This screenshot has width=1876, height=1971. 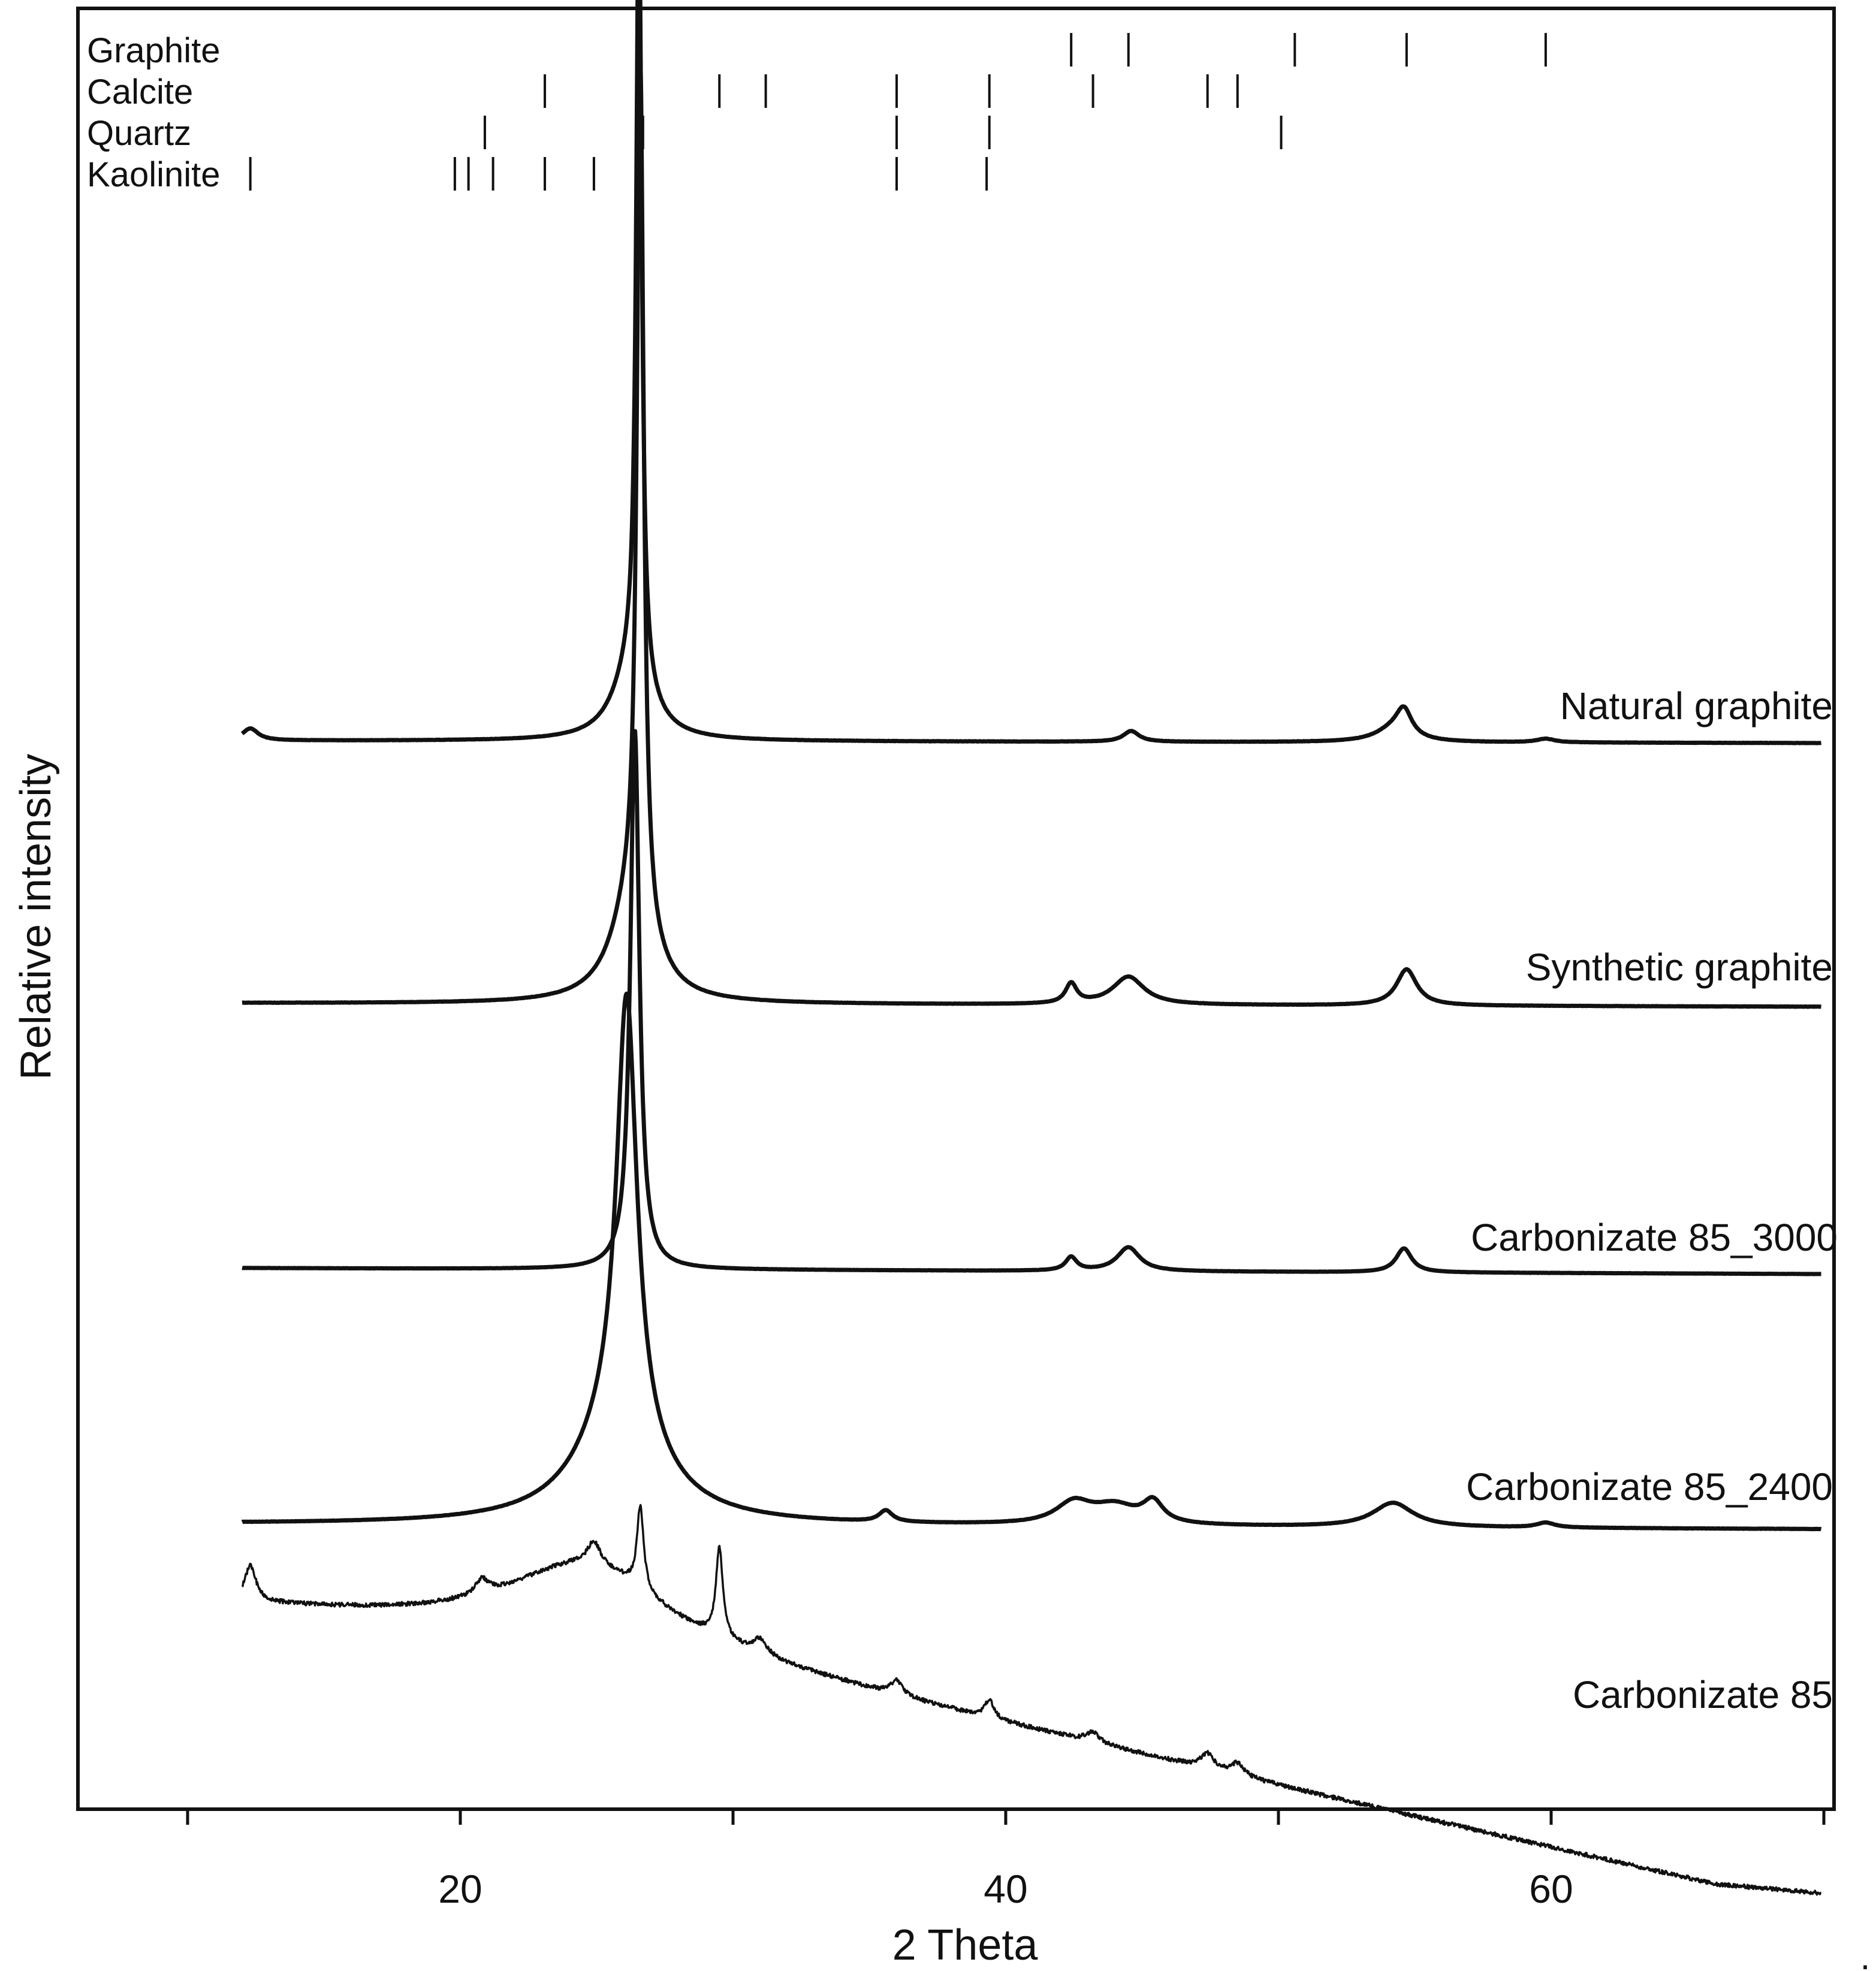 I want to click on series-label-3: Carbonizate 85_2400, so click(x=1649, y=1487).